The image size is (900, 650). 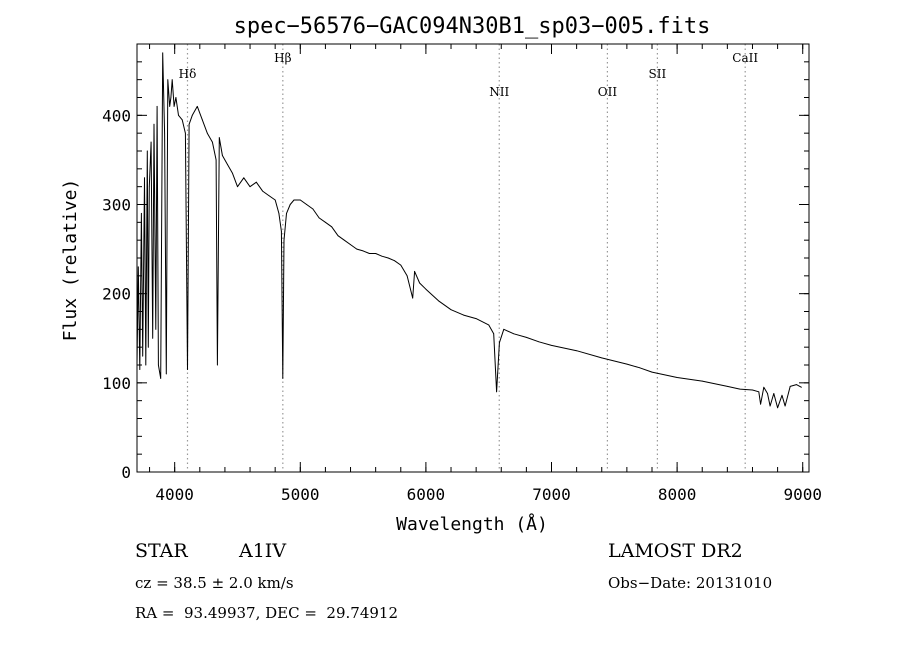 What do you see at coordinates (161, 551) in the screenshot?
I see `object-type: STAR` at bounding box center [161, 551].